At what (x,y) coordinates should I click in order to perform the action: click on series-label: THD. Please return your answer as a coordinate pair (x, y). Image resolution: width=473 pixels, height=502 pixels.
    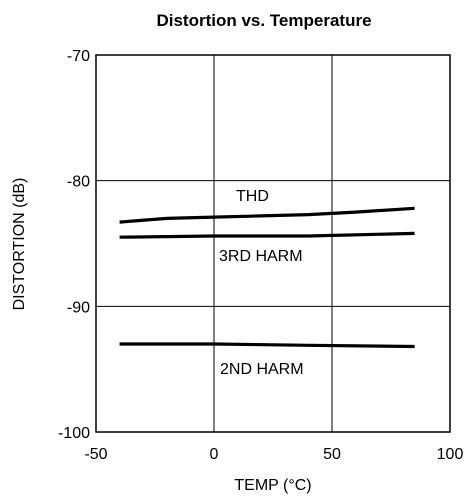
    Looking at the image, I should click on (252, 196).